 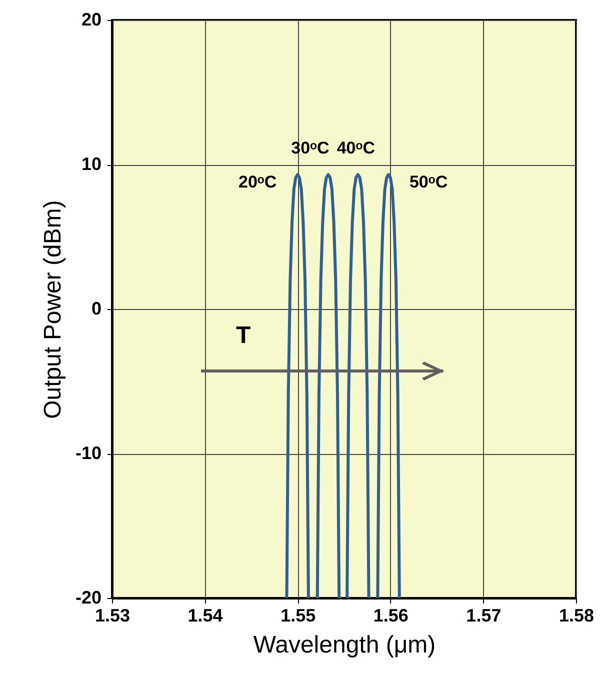 What do you see at coordinates (96, 308) in the screenshot?
I see `y-tick-label: 0` at bounding box center [96, 308].